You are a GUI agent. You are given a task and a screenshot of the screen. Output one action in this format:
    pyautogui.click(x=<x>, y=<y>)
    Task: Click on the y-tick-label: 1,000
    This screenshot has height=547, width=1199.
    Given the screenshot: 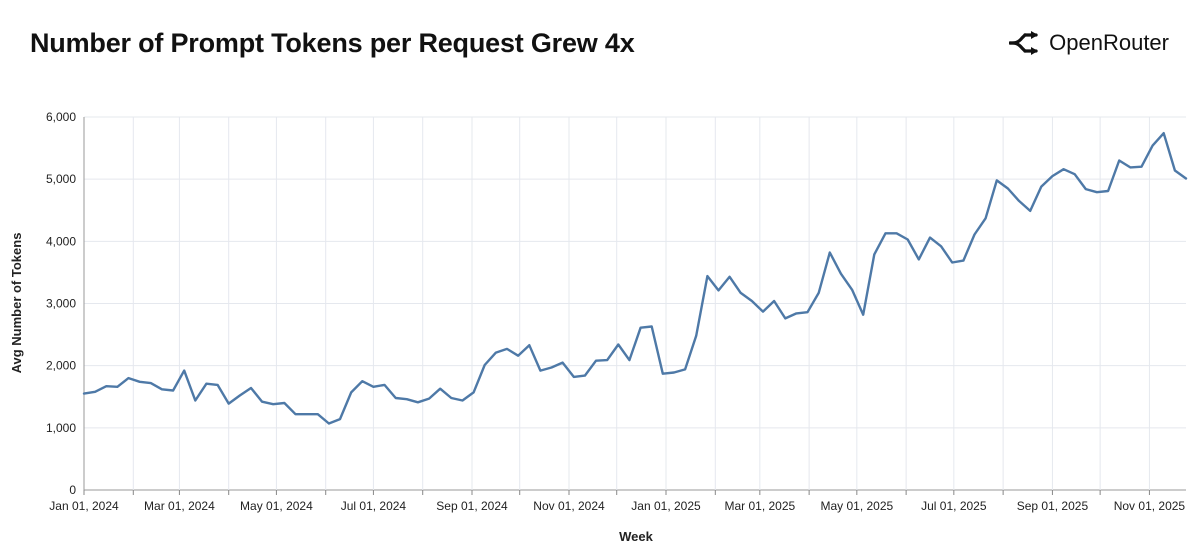 What is the action you would take?
    pyautogui.click(x=61, y=428)
    